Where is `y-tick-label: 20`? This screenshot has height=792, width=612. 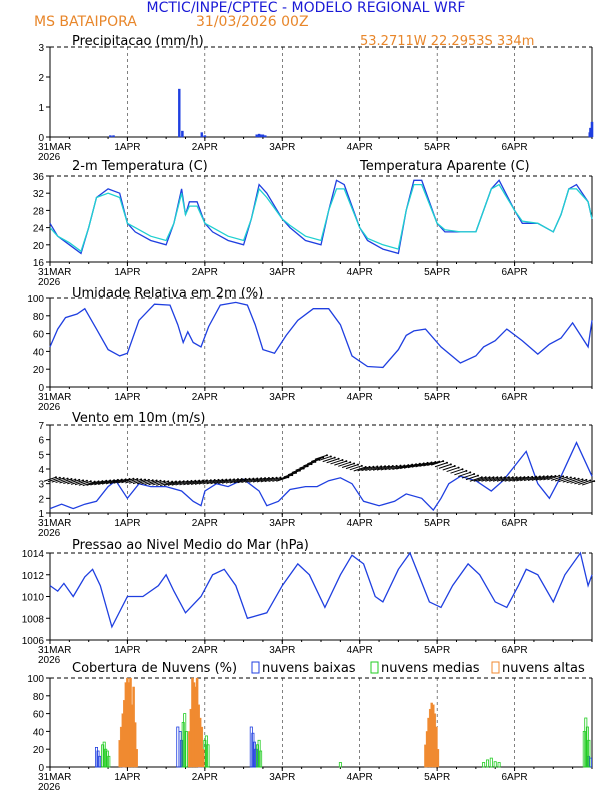
y-tick-label: 20 is located at coordinates (39, 750).